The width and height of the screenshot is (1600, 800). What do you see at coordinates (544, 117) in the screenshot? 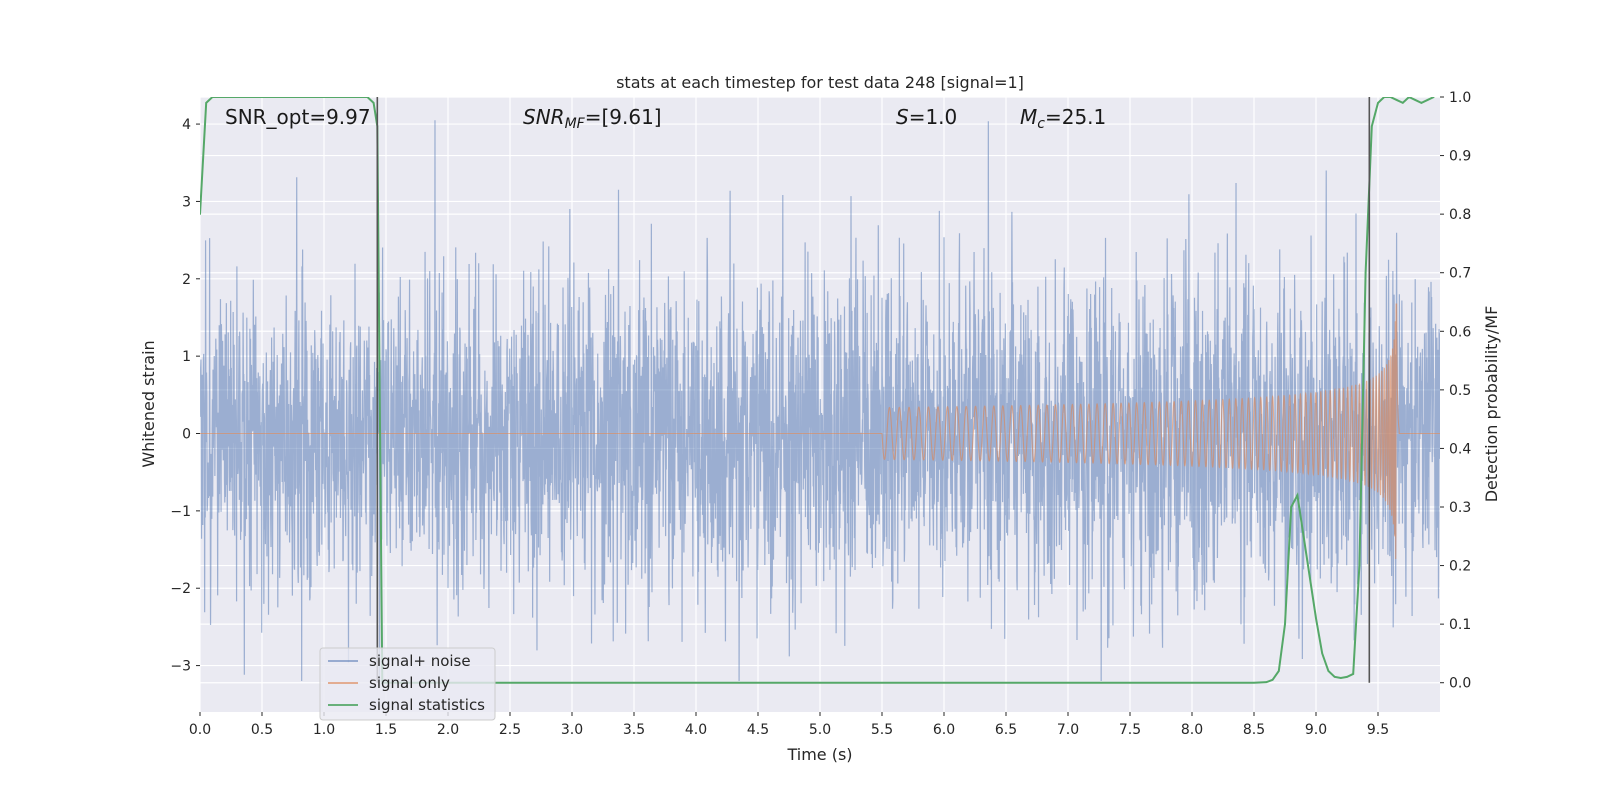
I see `annotation-snr-mf-label: SNR` at bounding box center [544, 117].